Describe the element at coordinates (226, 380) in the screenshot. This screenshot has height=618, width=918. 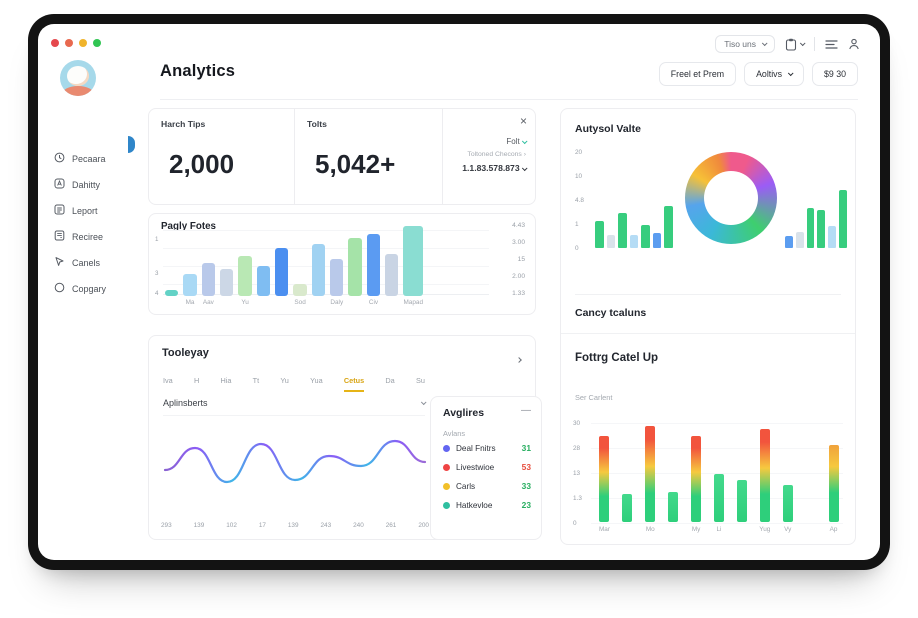
I see `tab-hia: Hia` at that location.